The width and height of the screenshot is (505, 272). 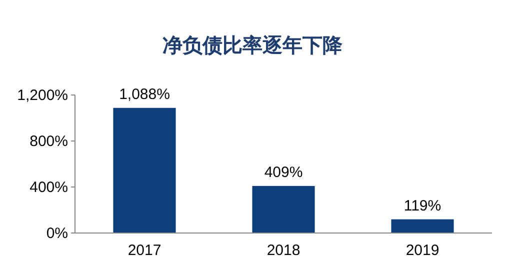 I want to click on y-tick-label: 800%, so click(x=49, y=141).